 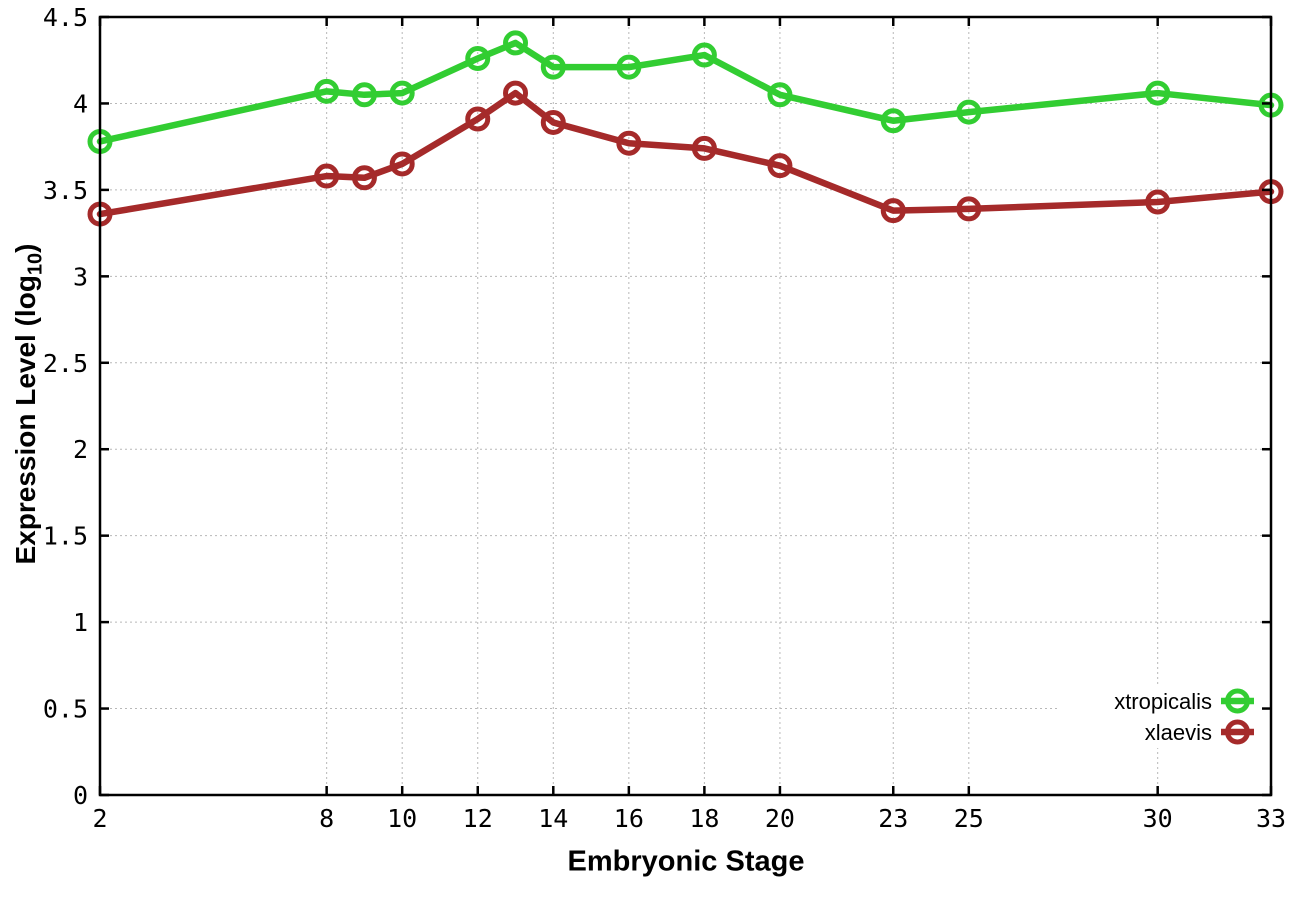 What do you see at coordinates (686, 861) in the screenshot?
I see `x-axis-label: Embryonic Stage` at bounding box center [686, 861].